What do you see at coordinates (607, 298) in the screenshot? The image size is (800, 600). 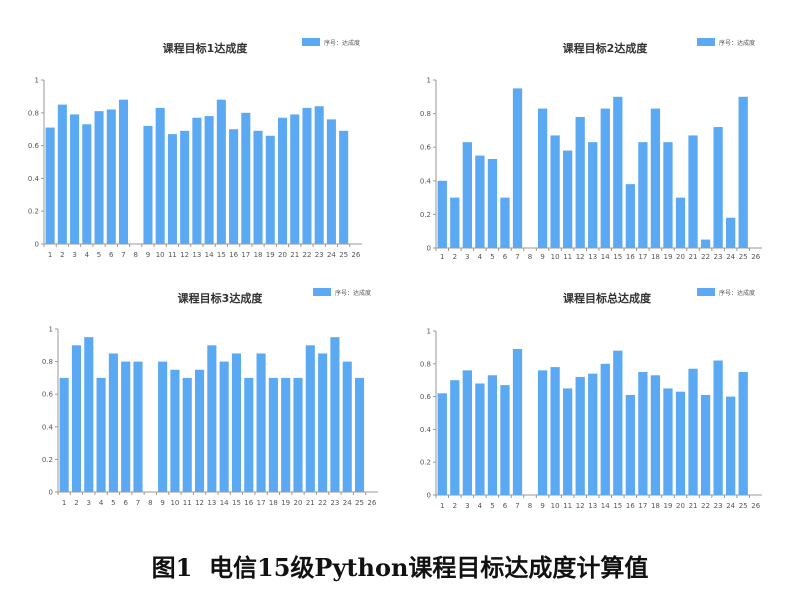 I see `chart-title: 课程目标总达成度` at bounding box center [607, 298].